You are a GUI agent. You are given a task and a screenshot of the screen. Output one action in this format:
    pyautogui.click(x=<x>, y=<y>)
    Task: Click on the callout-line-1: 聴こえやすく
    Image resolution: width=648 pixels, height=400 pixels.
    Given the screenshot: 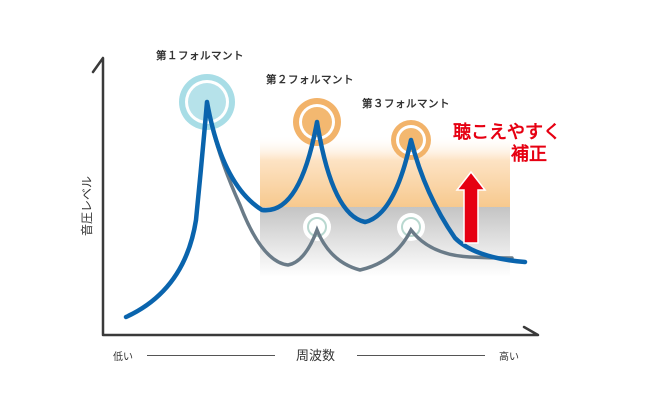 What is the action you would take?
    pyautogui.click(x=507, y=132)
    